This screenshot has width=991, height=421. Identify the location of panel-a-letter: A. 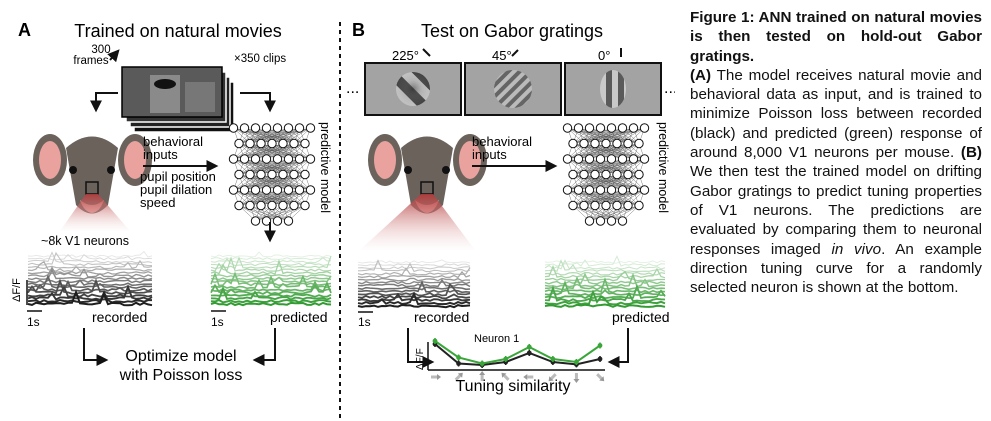
(24, 30).